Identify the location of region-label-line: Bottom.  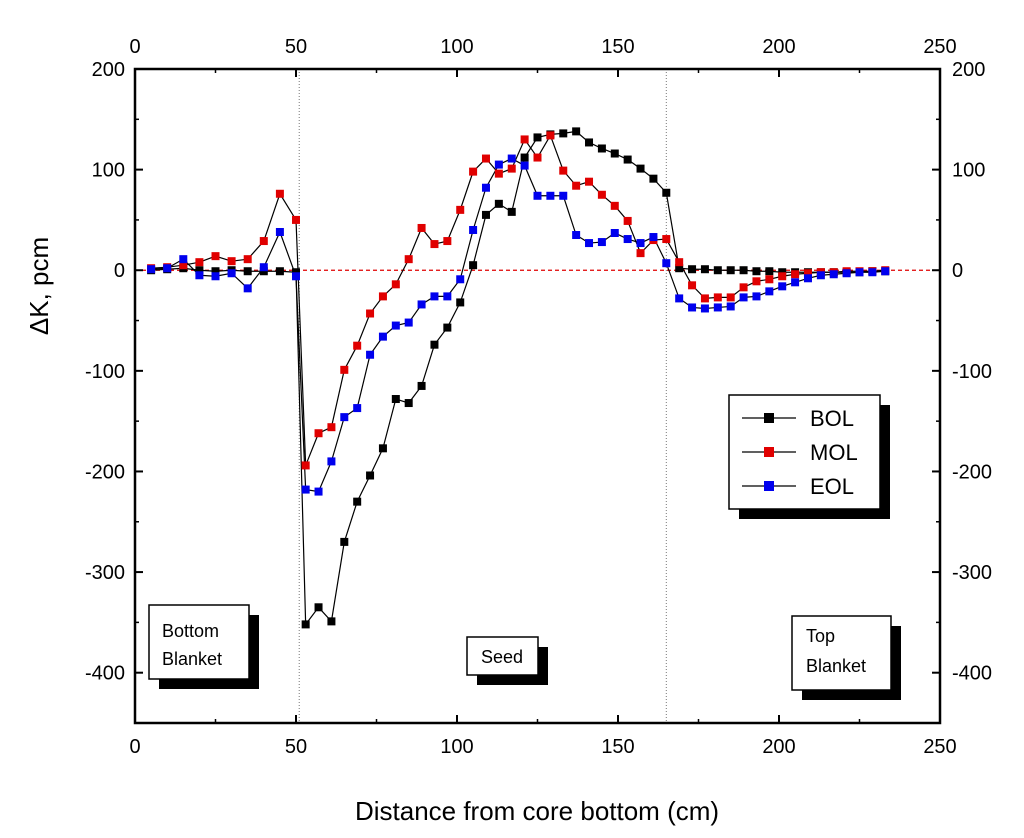
(190, 631).